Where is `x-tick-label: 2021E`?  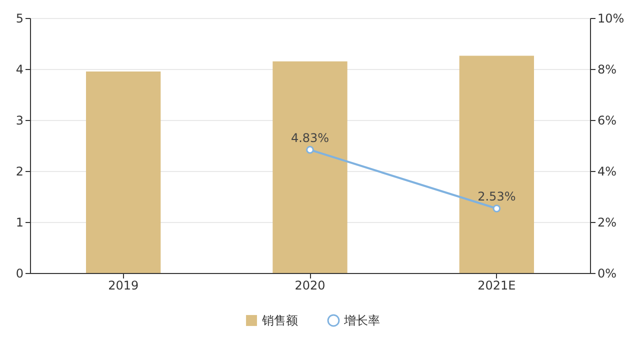 x-tick-label: 2021E is located at coordinates (497, 285).